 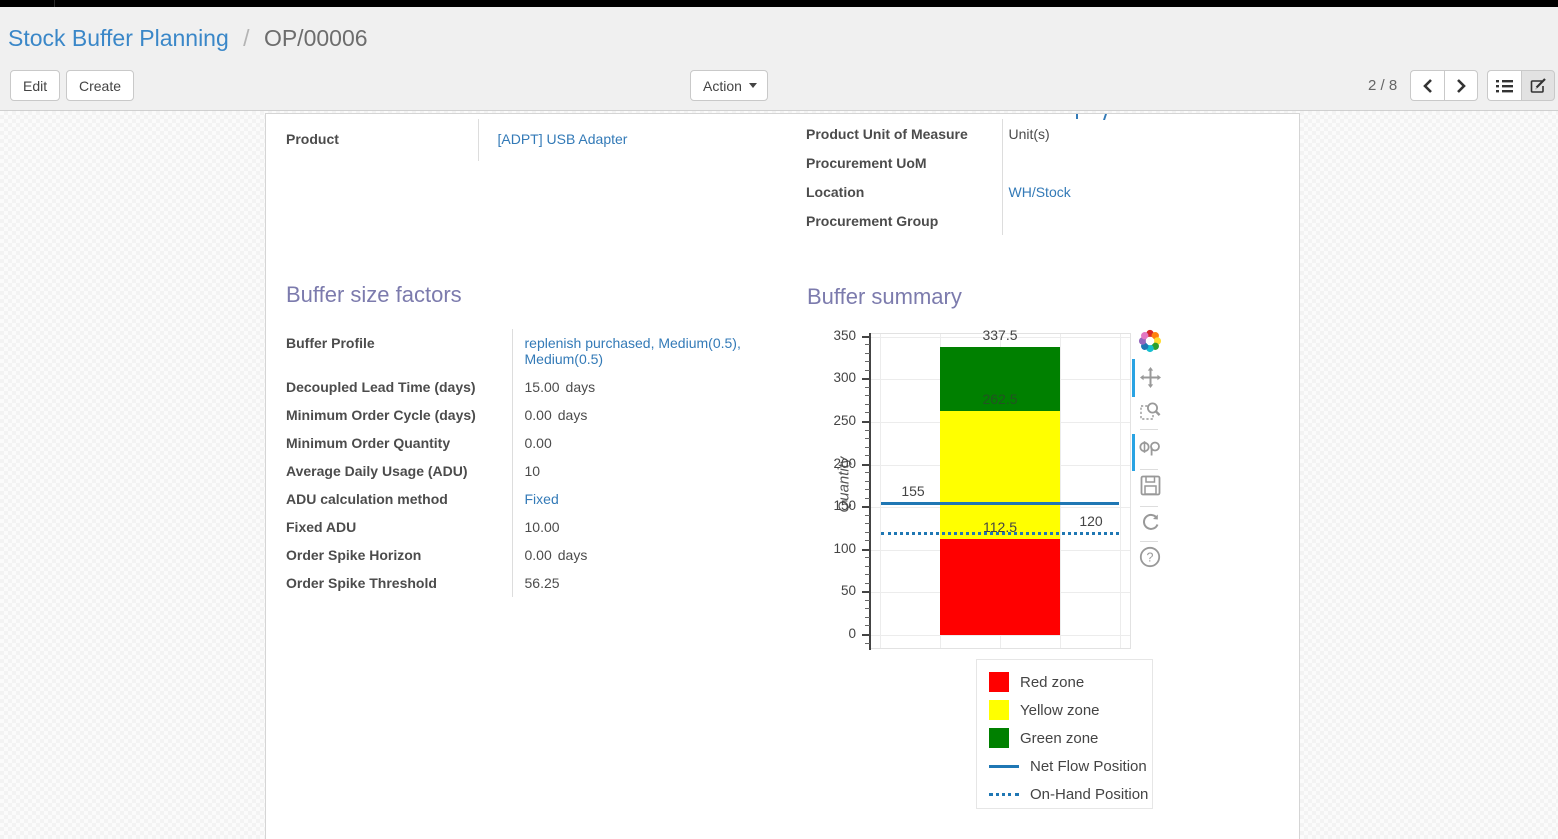 I want to click on plotly-logo-icon, so click(x=1150, y=341).